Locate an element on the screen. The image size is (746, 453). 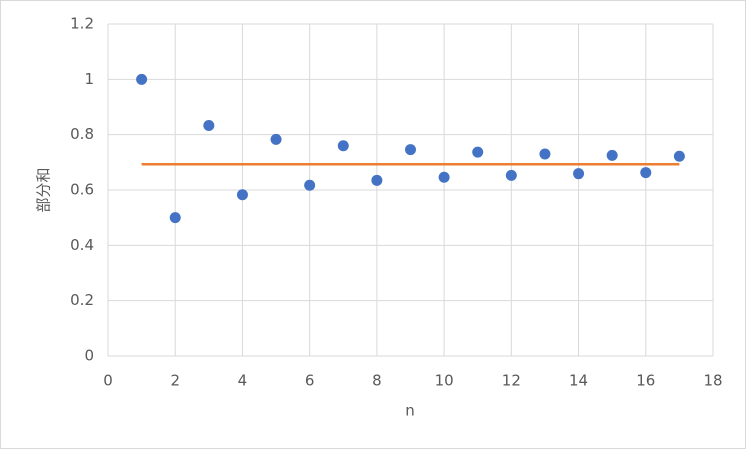
y-tick-label: 0 is located at coordinates (89, 356).